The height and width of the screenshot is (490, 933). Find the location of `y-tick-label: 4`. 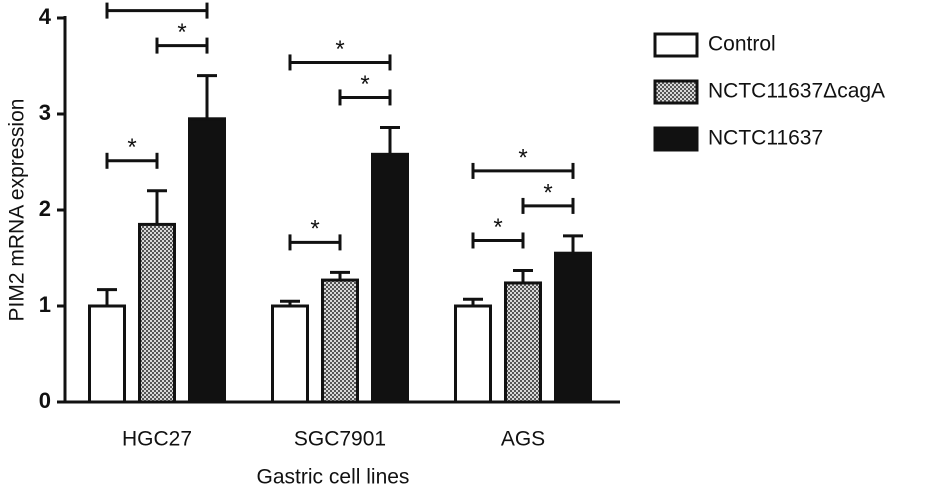

y-tick-label: 4 is located at coordinates (45, 16).